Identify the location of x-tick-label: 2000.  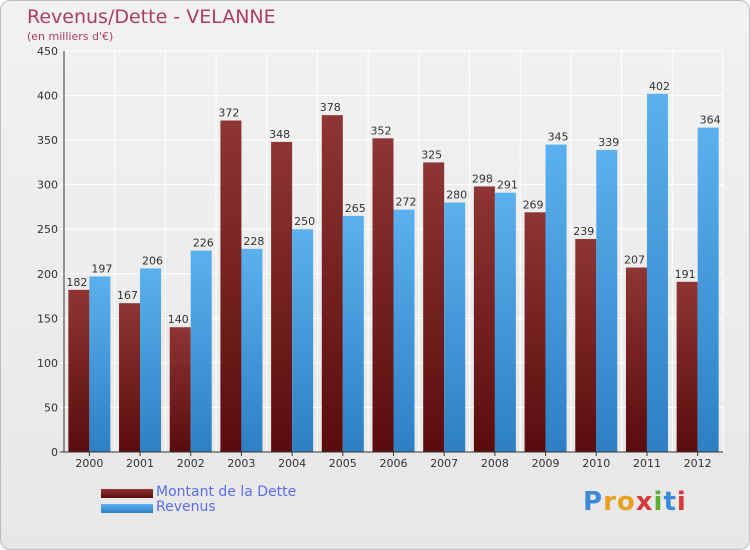
(89, 463).